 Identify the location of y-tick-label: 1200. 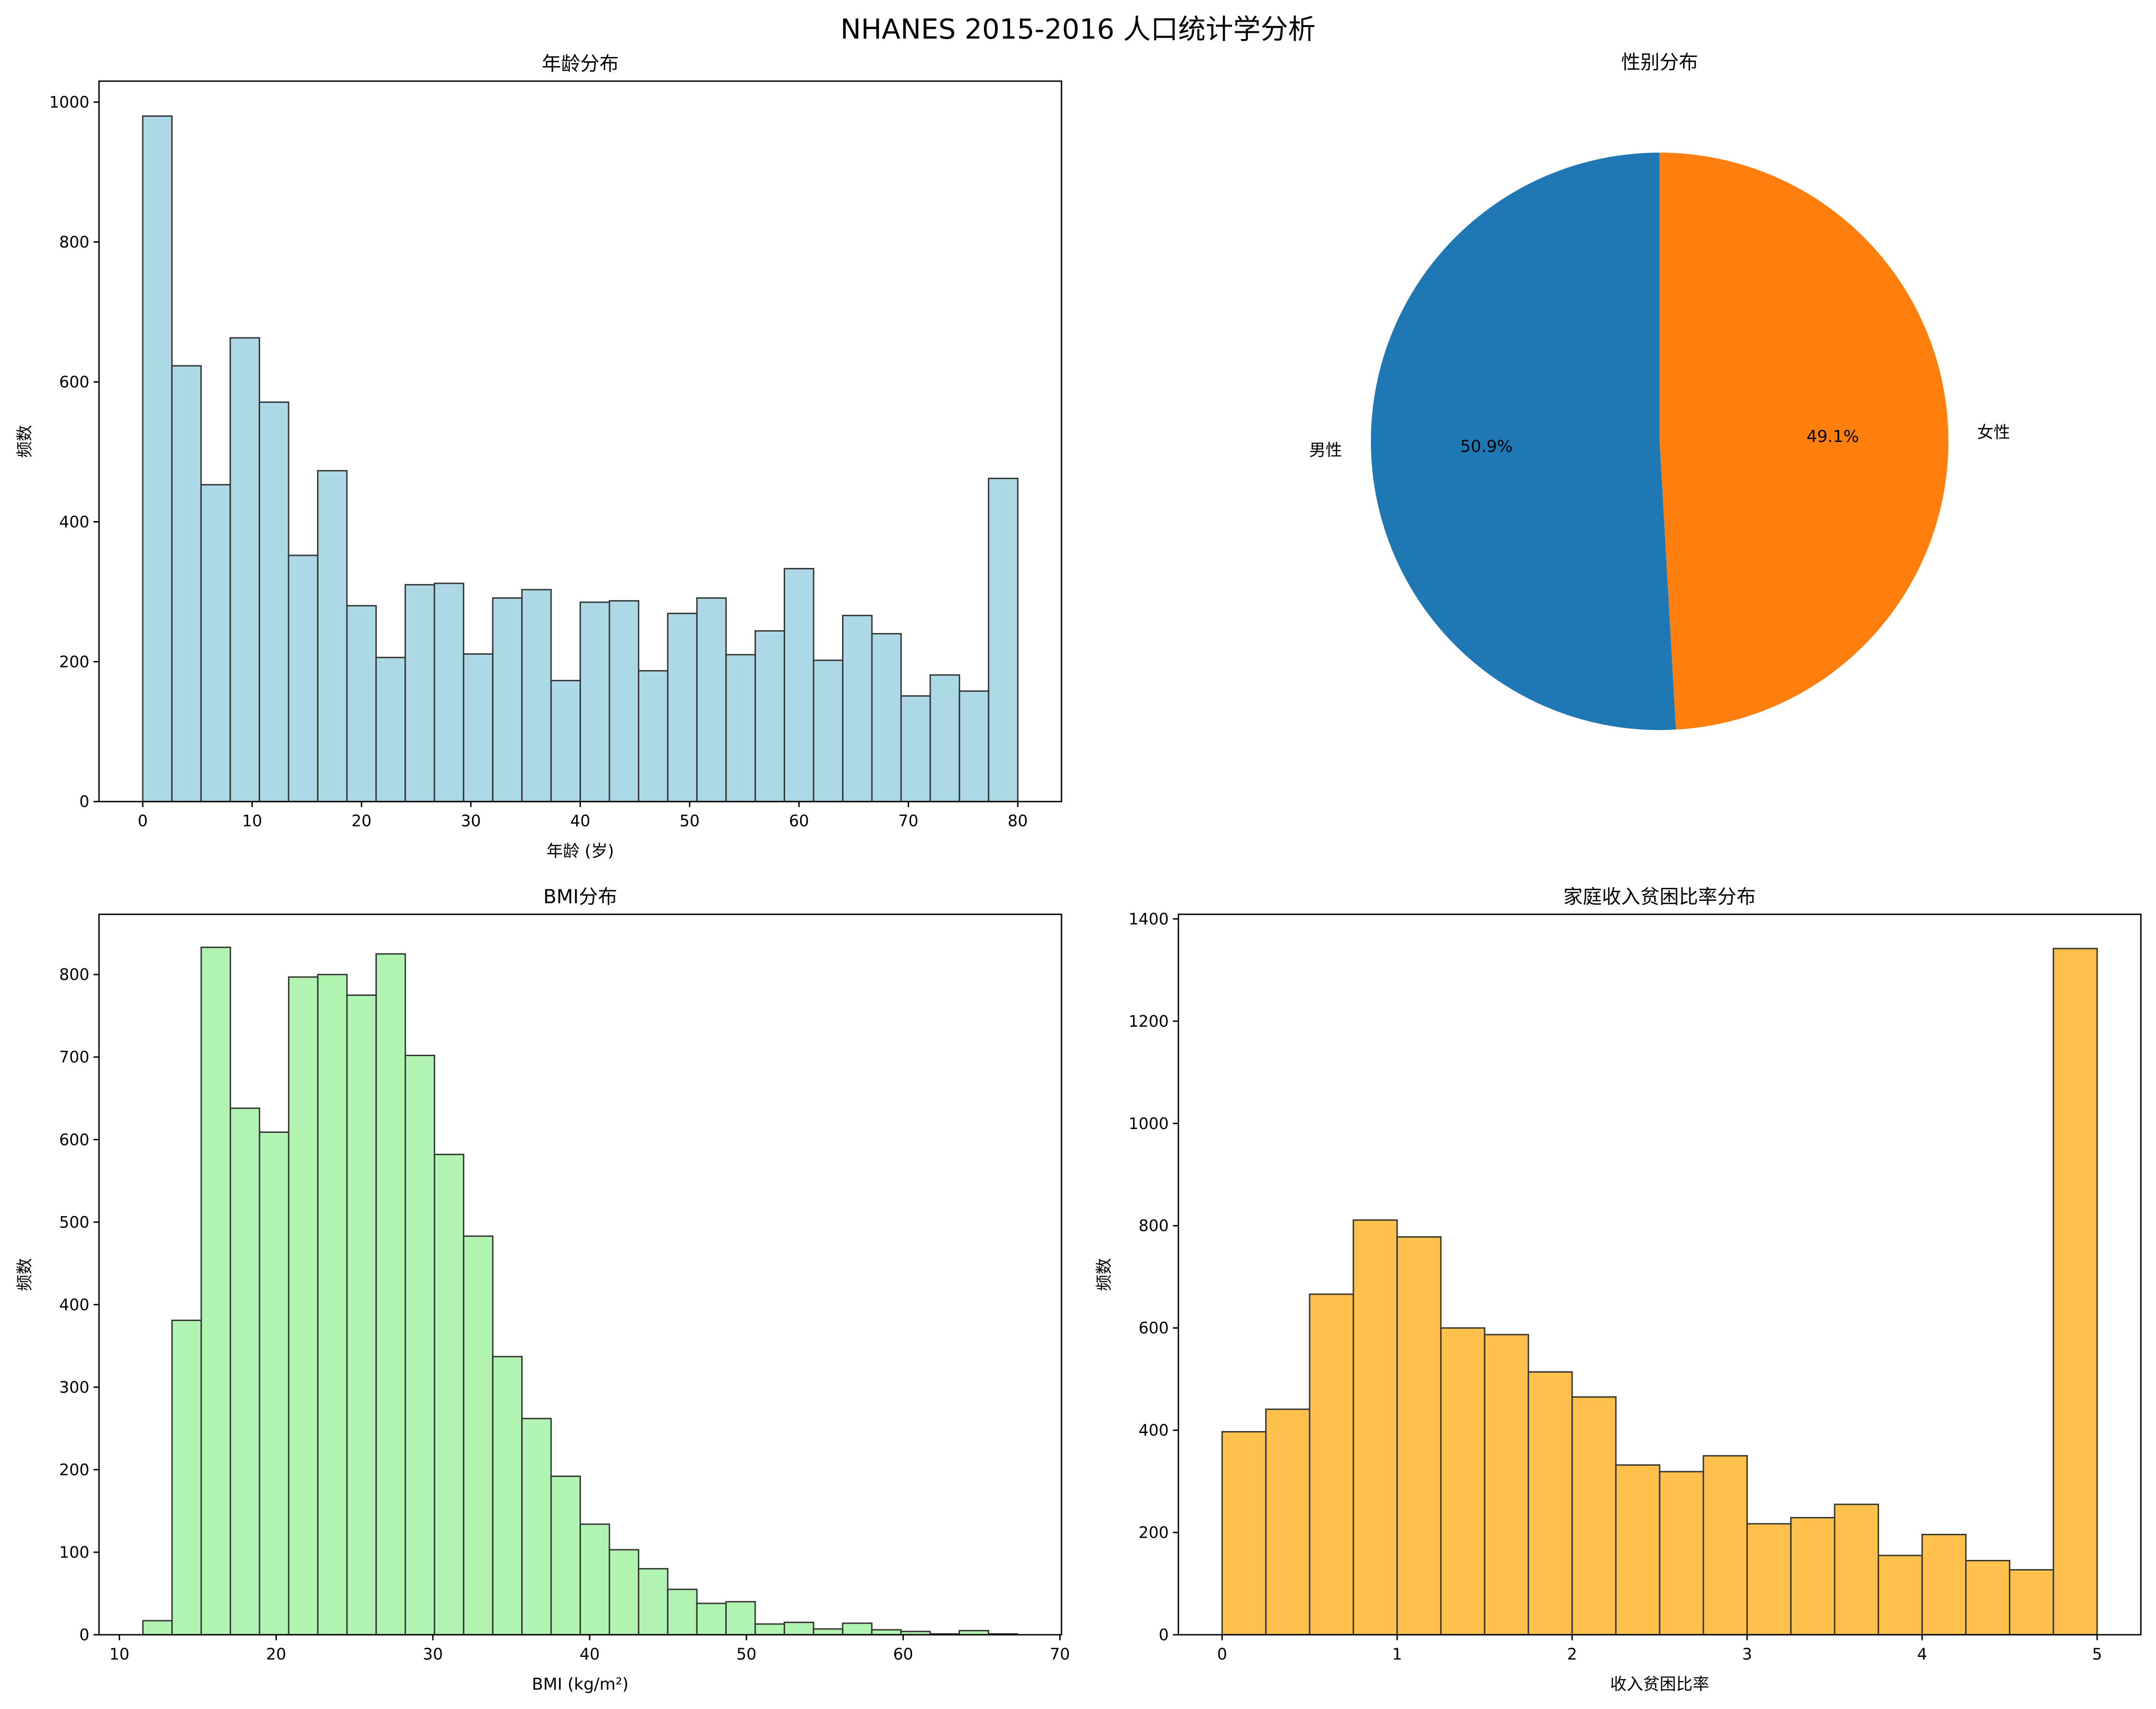
(1149, 1021).